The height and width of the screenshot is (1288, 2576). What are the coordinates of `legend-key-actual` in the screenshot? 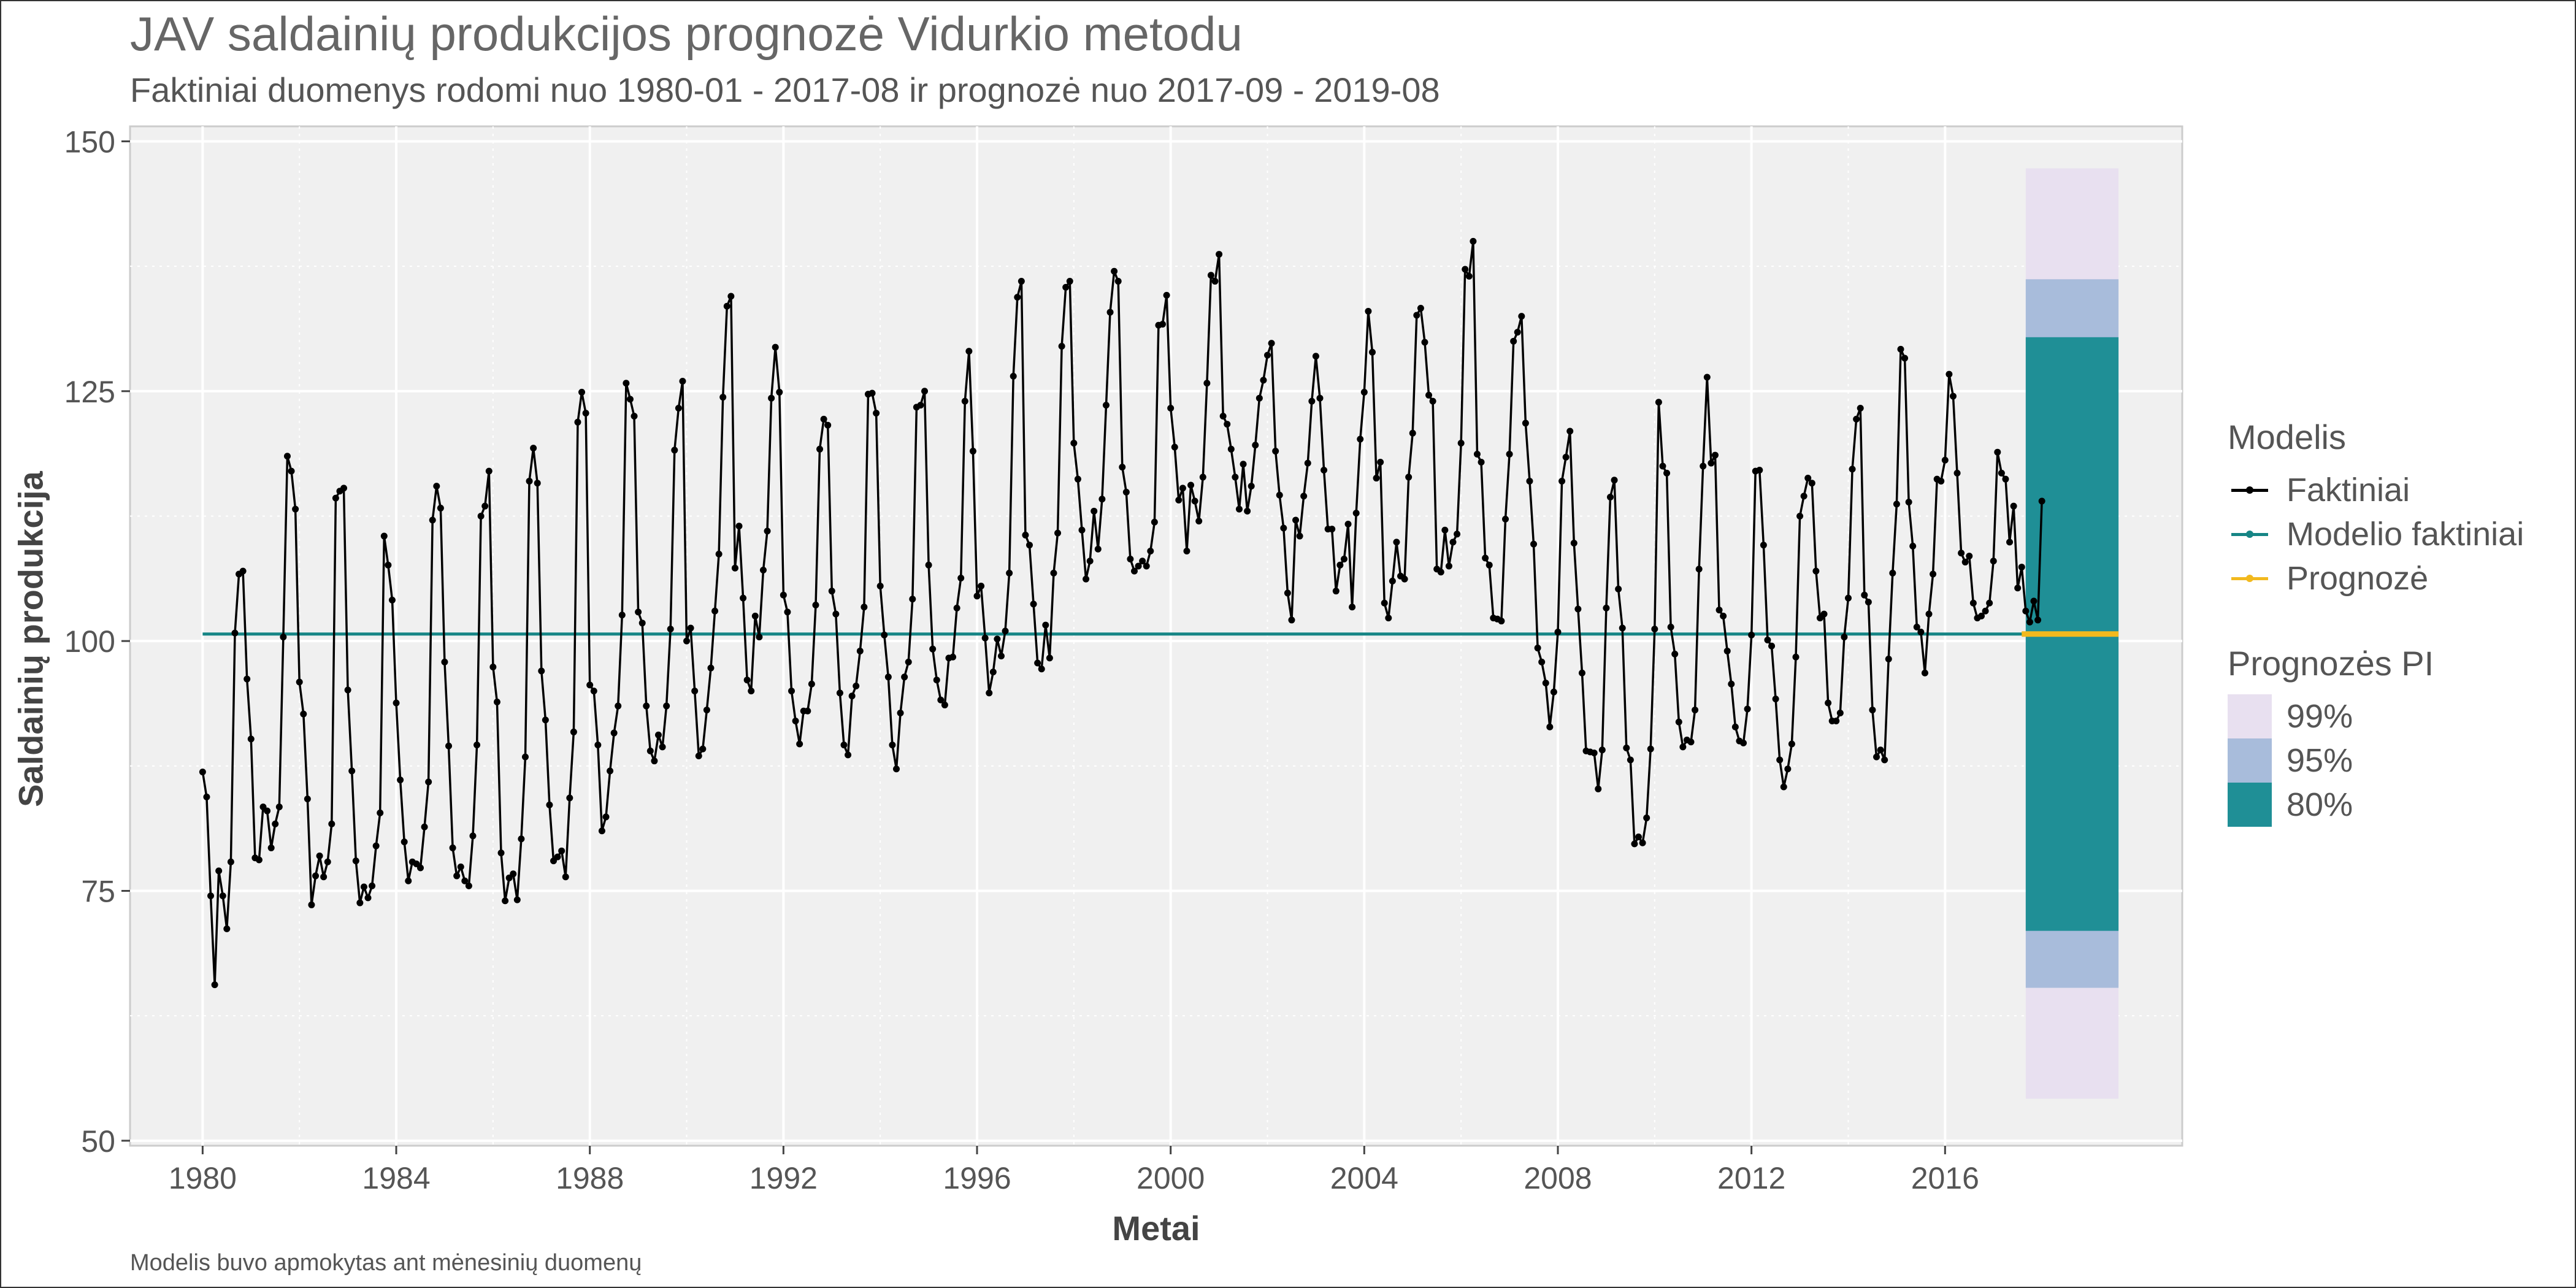 It's located at (2250, 490).